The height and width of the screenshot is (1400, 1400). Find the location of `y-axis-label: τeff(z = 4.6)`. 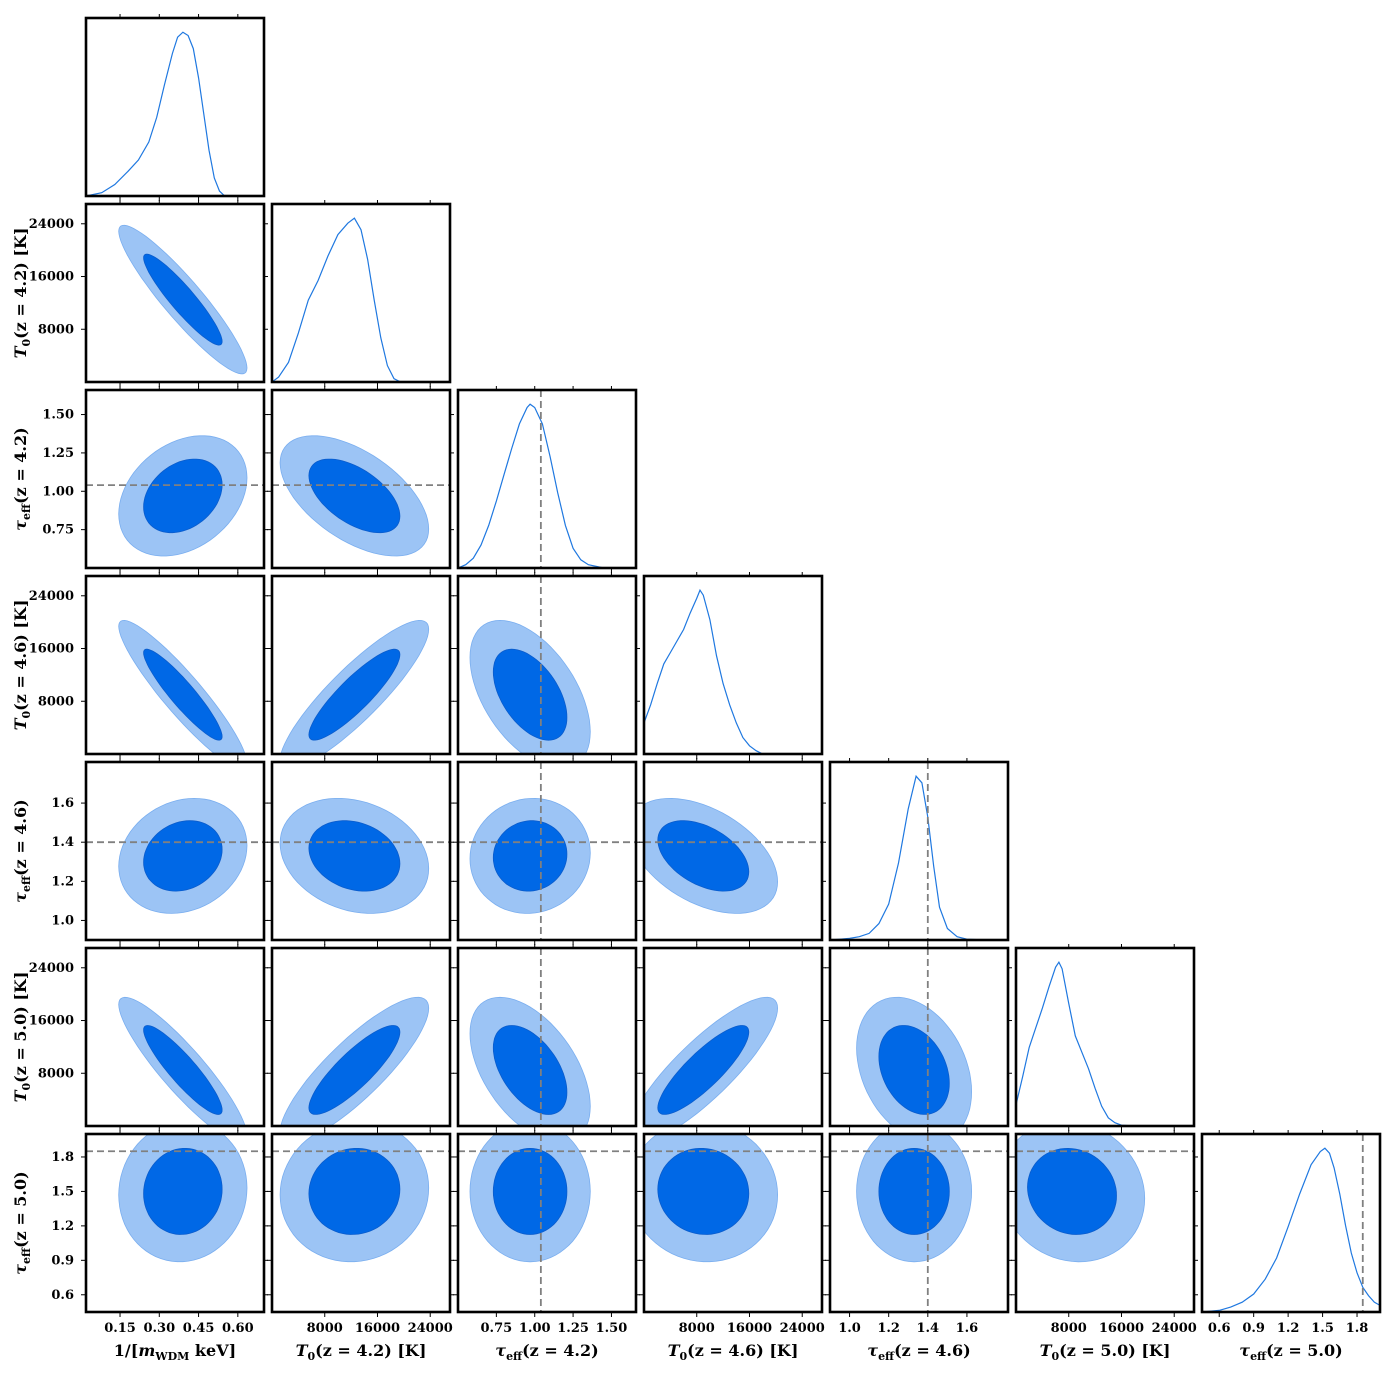

y-axis-label: τeff(z = 4.6) is located at coordinates (22, 850).